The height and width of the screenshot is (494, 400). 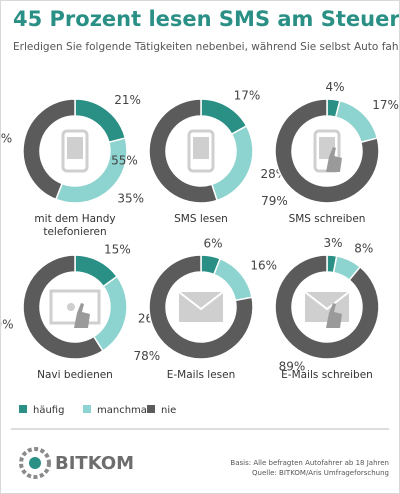 What do you see at coordinates (334, 87) in the screenshot?
I see `value-label: 4%` at bounding box center [334, 87].